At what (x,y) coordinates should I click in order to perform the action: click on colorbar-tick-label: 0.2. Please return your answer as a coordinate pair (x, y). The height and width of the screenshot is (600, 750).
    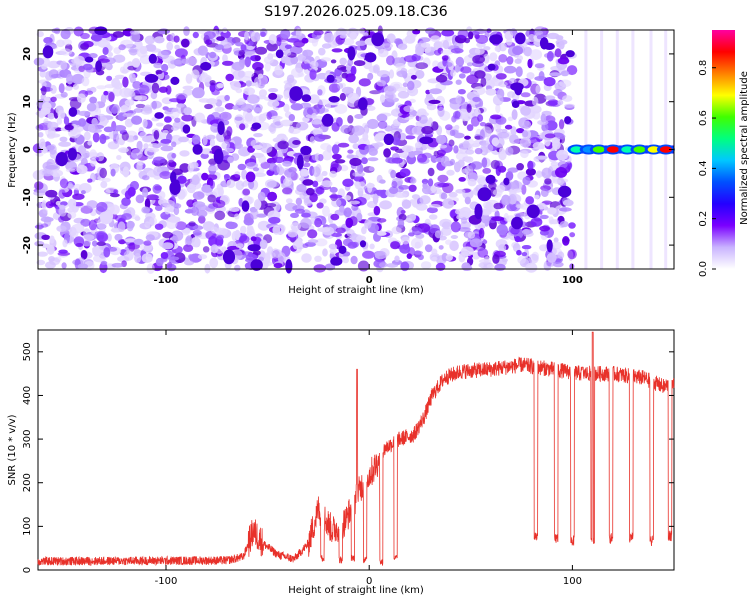
    Looking at the image, I should click on (703, 219).